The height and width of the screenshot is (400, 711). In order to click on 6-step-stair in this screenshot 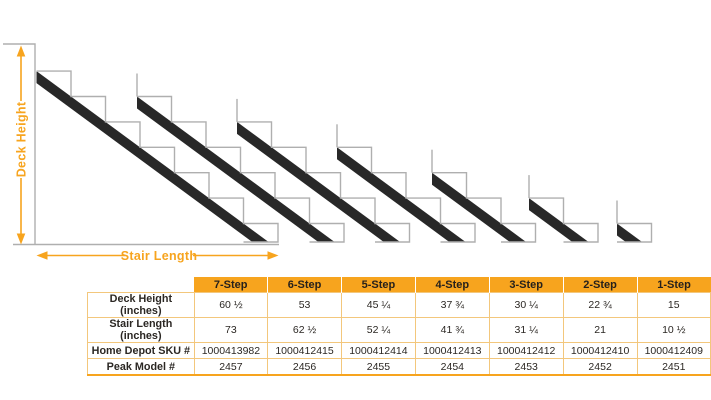, I will do `click(240, 158)`.